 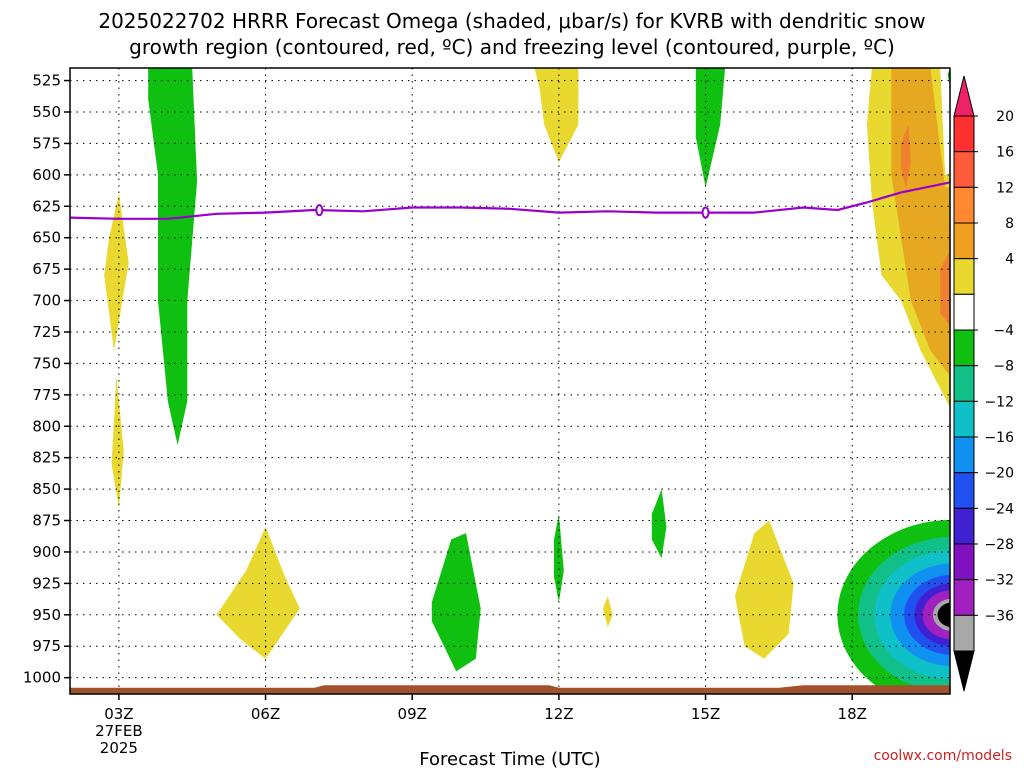 I want to click on x-tick-label: 12Z, so click(x=558, y=714).